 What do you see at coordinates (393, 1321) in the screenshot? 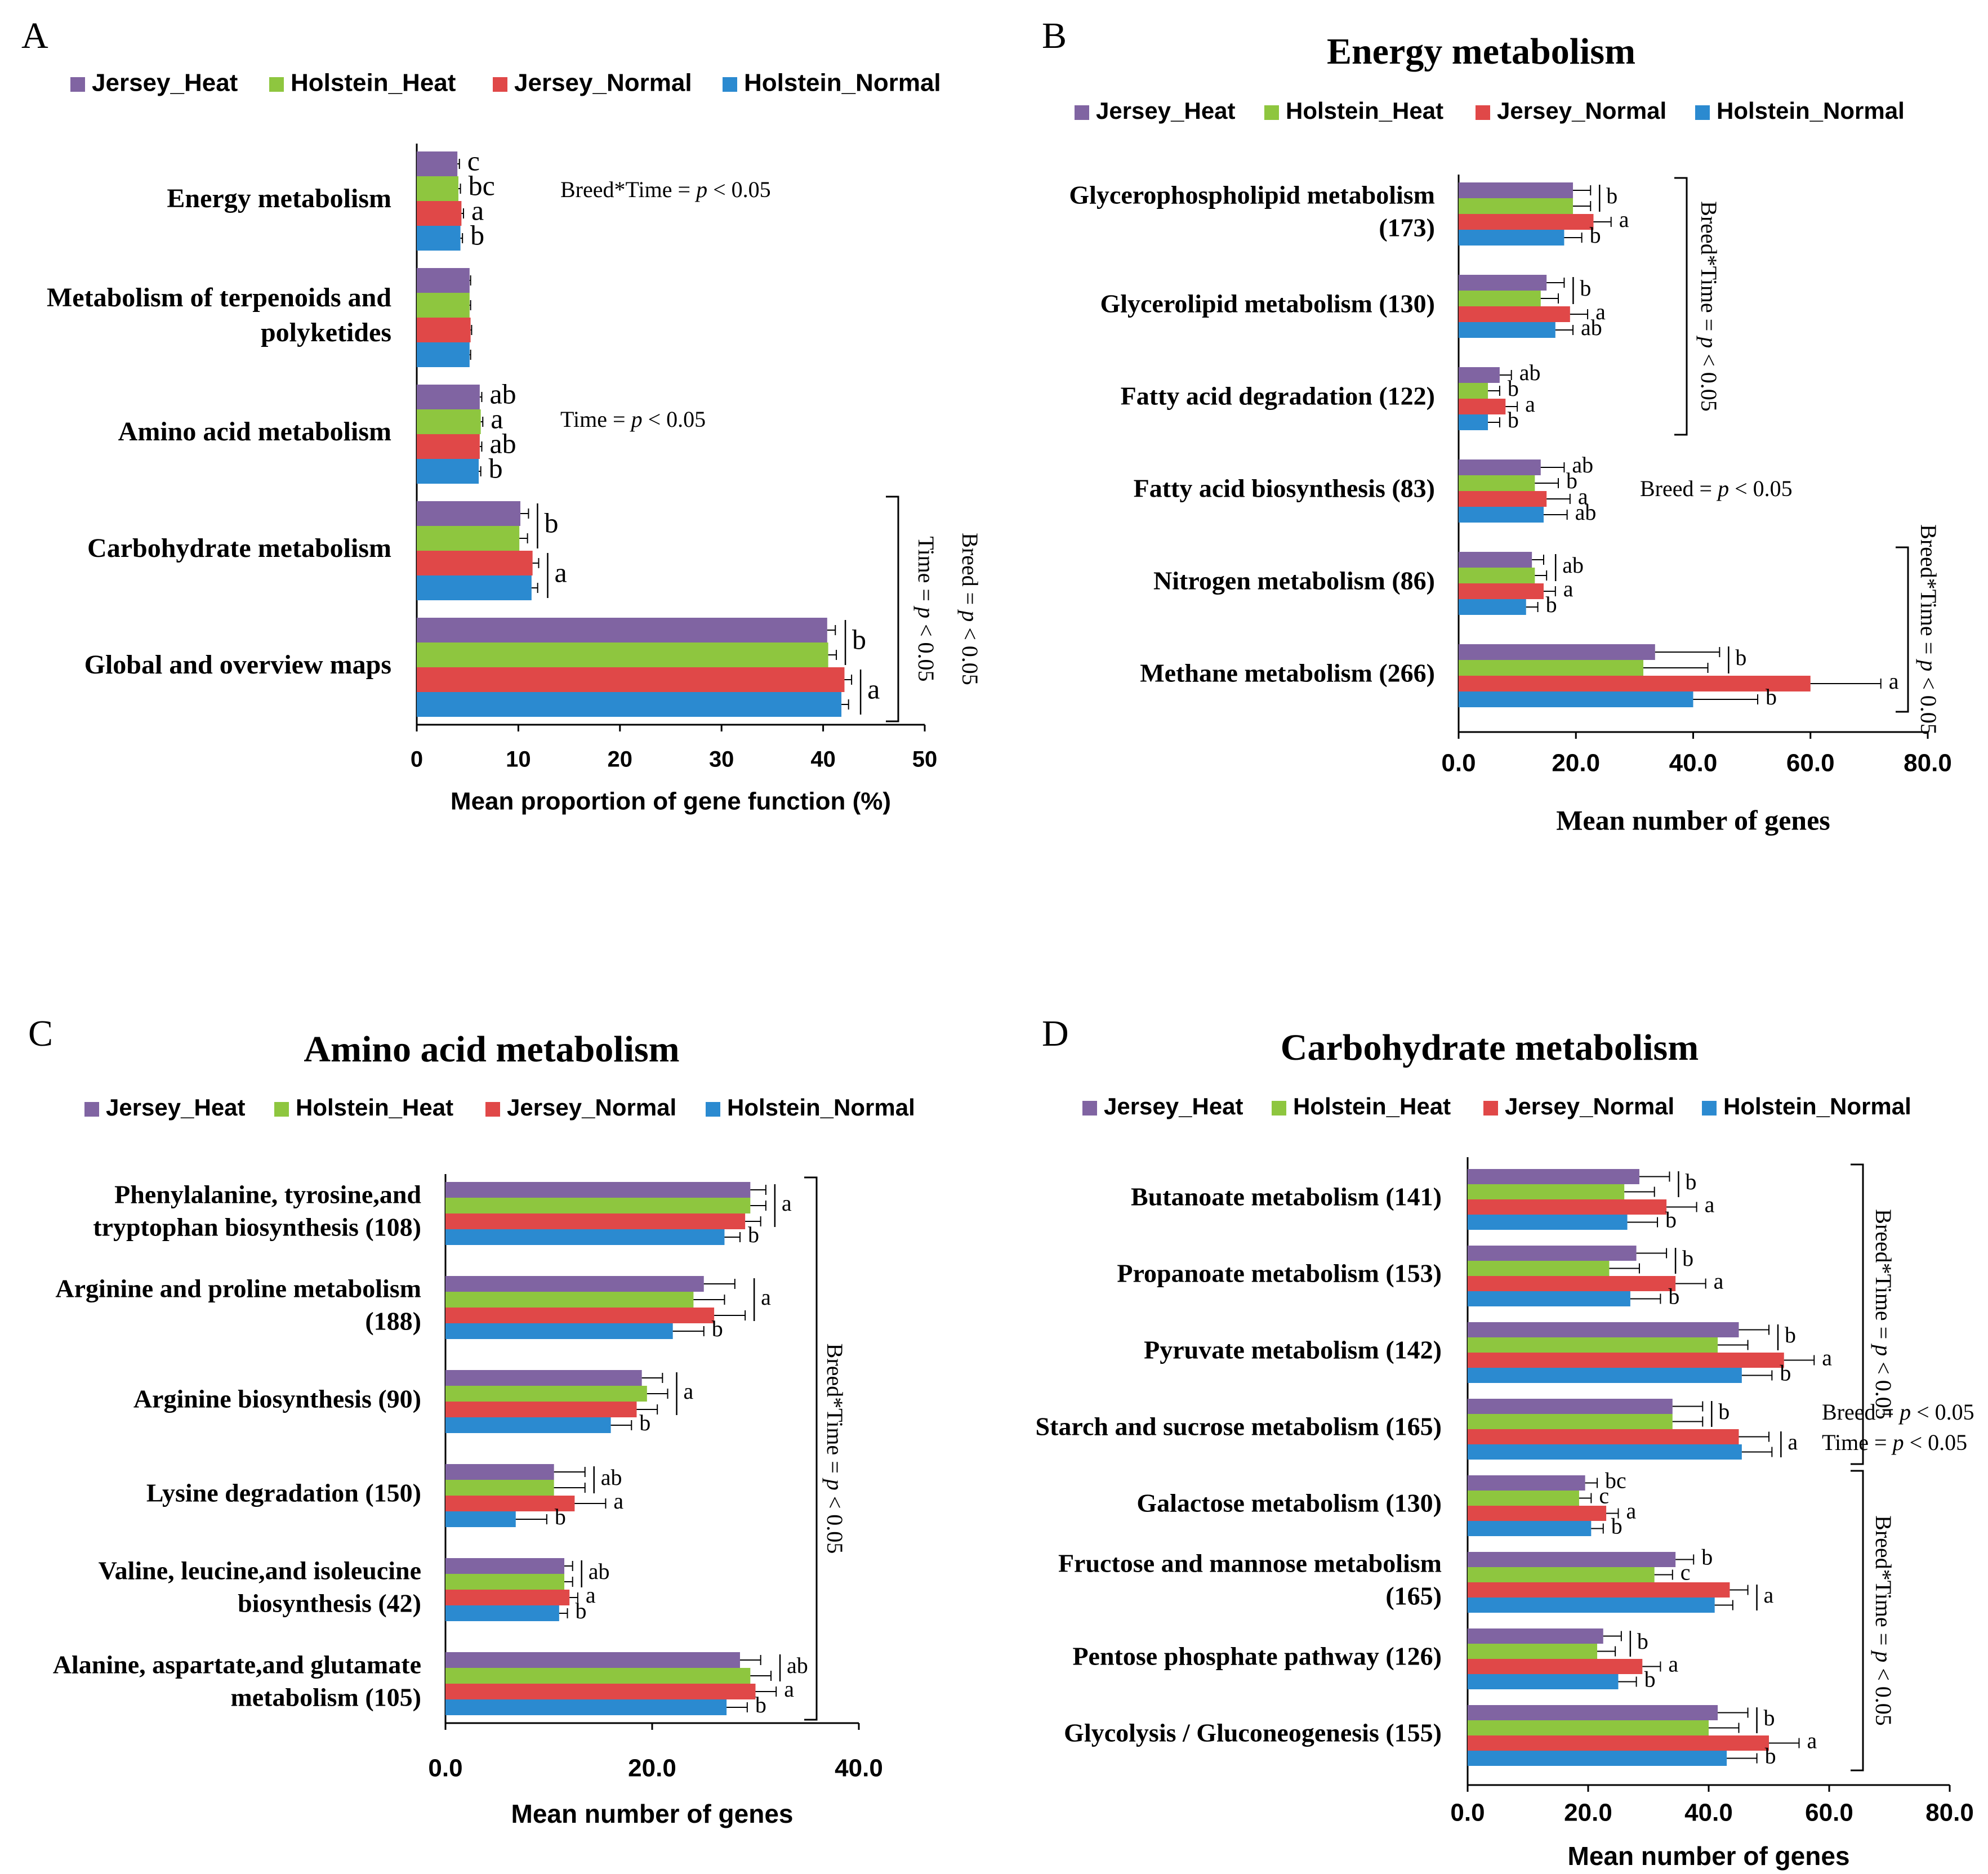
I see `category-label: (188)` at bounding box center [393, 1321].